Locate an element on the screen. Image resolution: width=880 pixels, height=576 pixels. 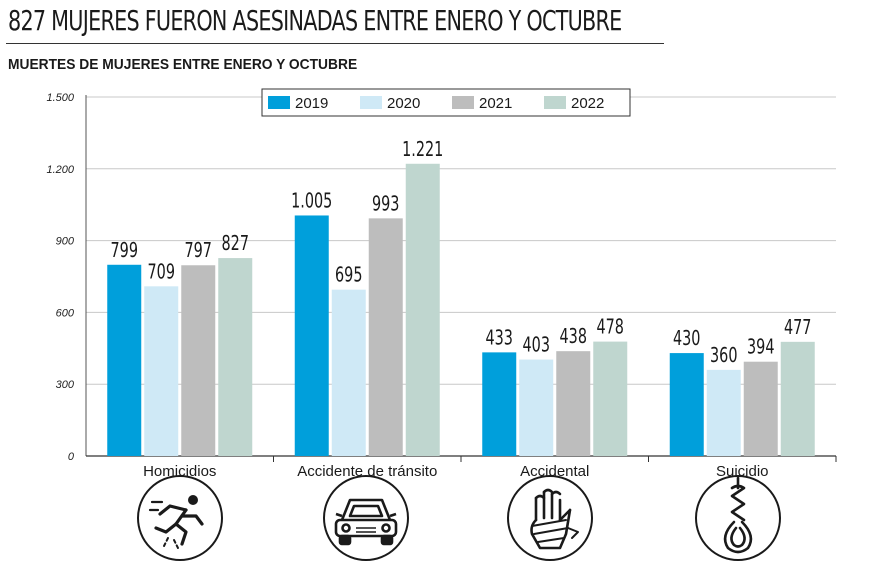
legend-label-2022: 2022 is located at coordinates (587, 103).